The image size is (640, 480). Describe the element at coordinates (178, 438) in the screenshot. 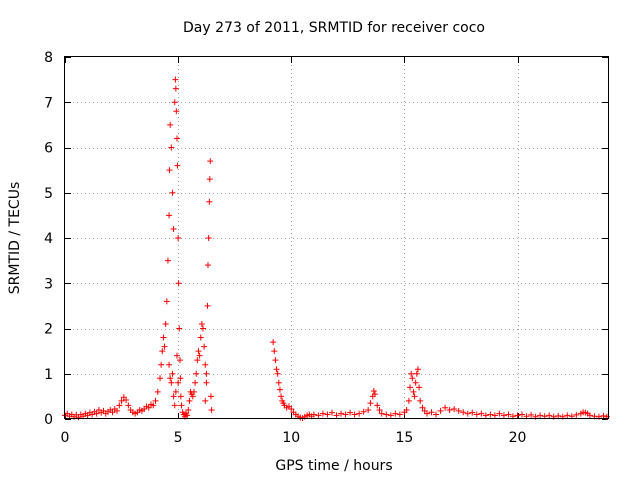

I see `x-tick-label: 5` at that location.